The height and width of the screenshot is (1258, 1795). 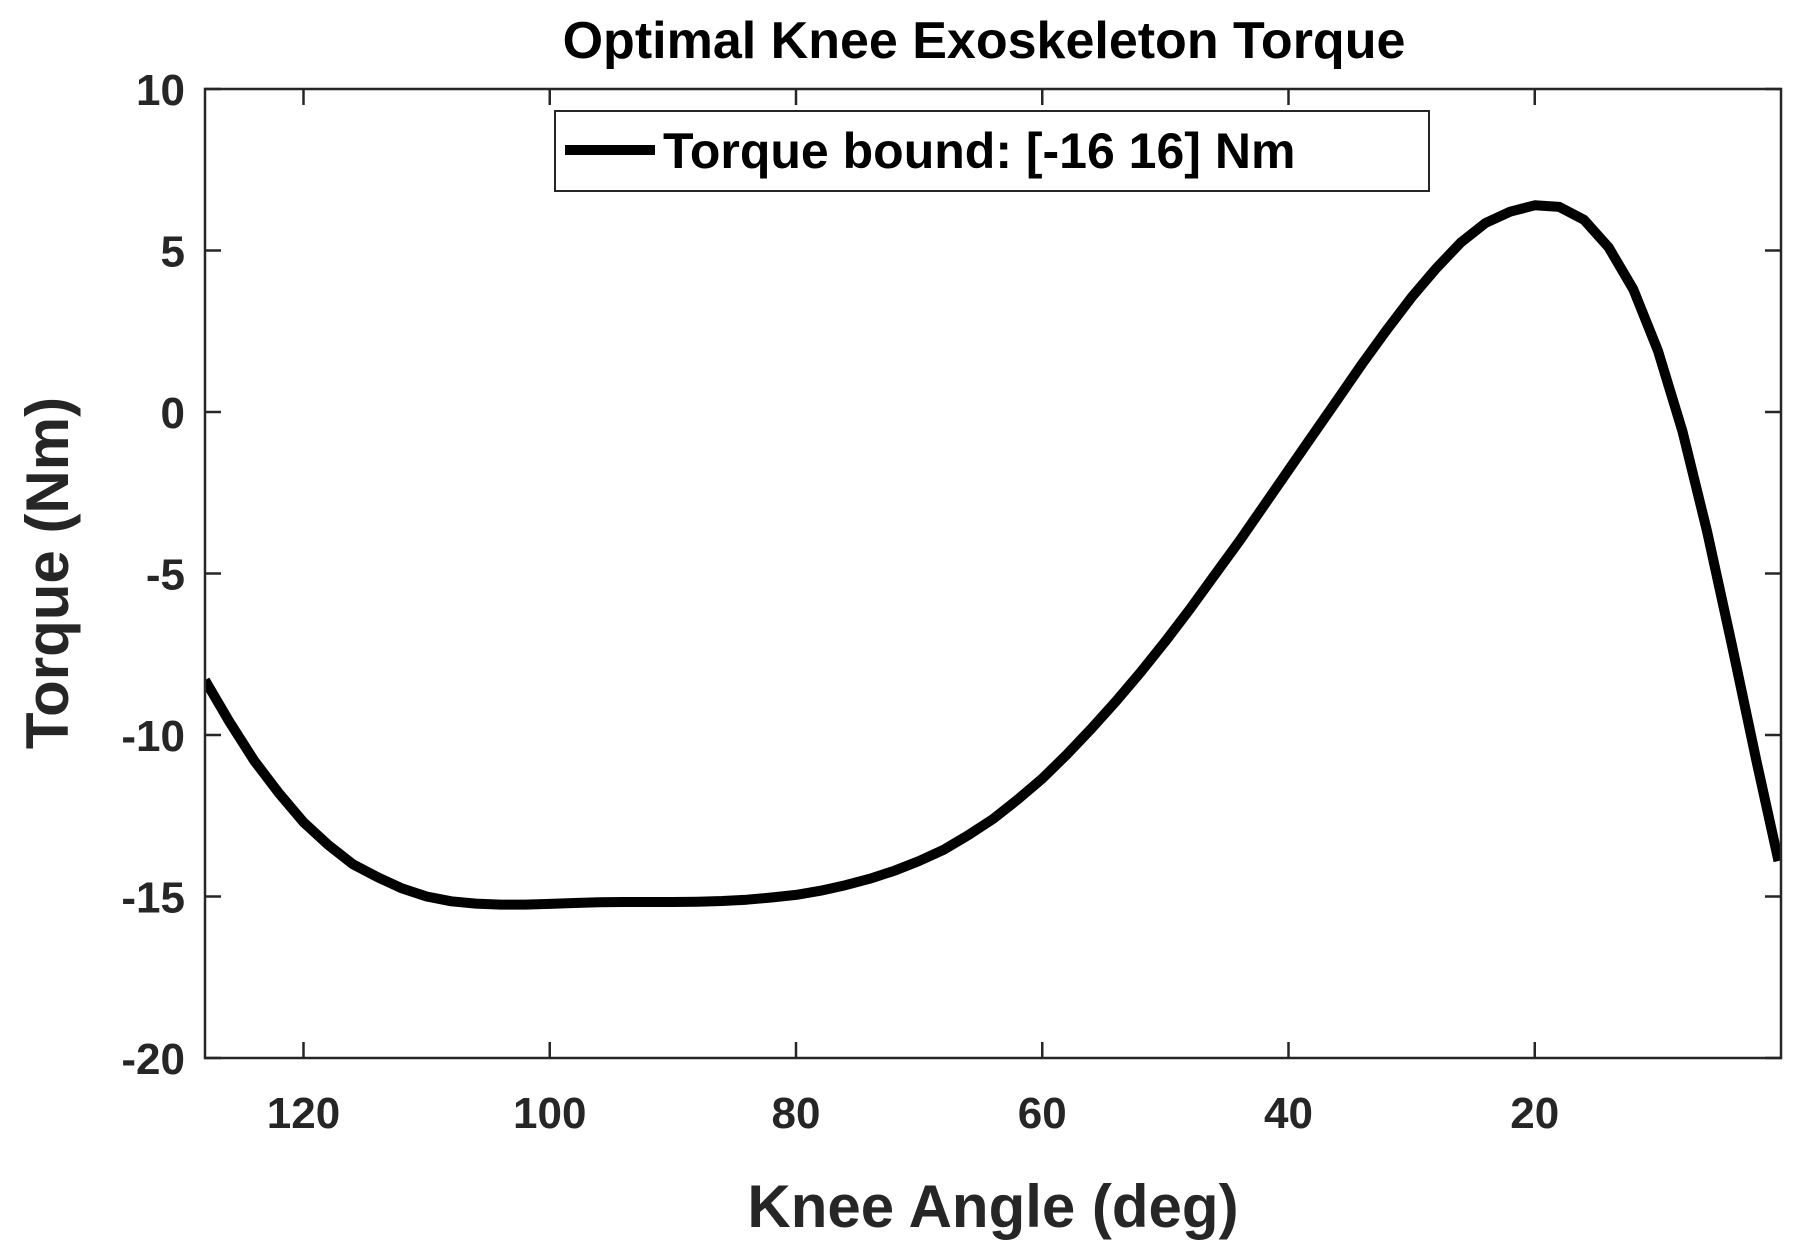 I want to click on legend: Torque bound: [-16 16] Nm, so click(x=992, y=151).